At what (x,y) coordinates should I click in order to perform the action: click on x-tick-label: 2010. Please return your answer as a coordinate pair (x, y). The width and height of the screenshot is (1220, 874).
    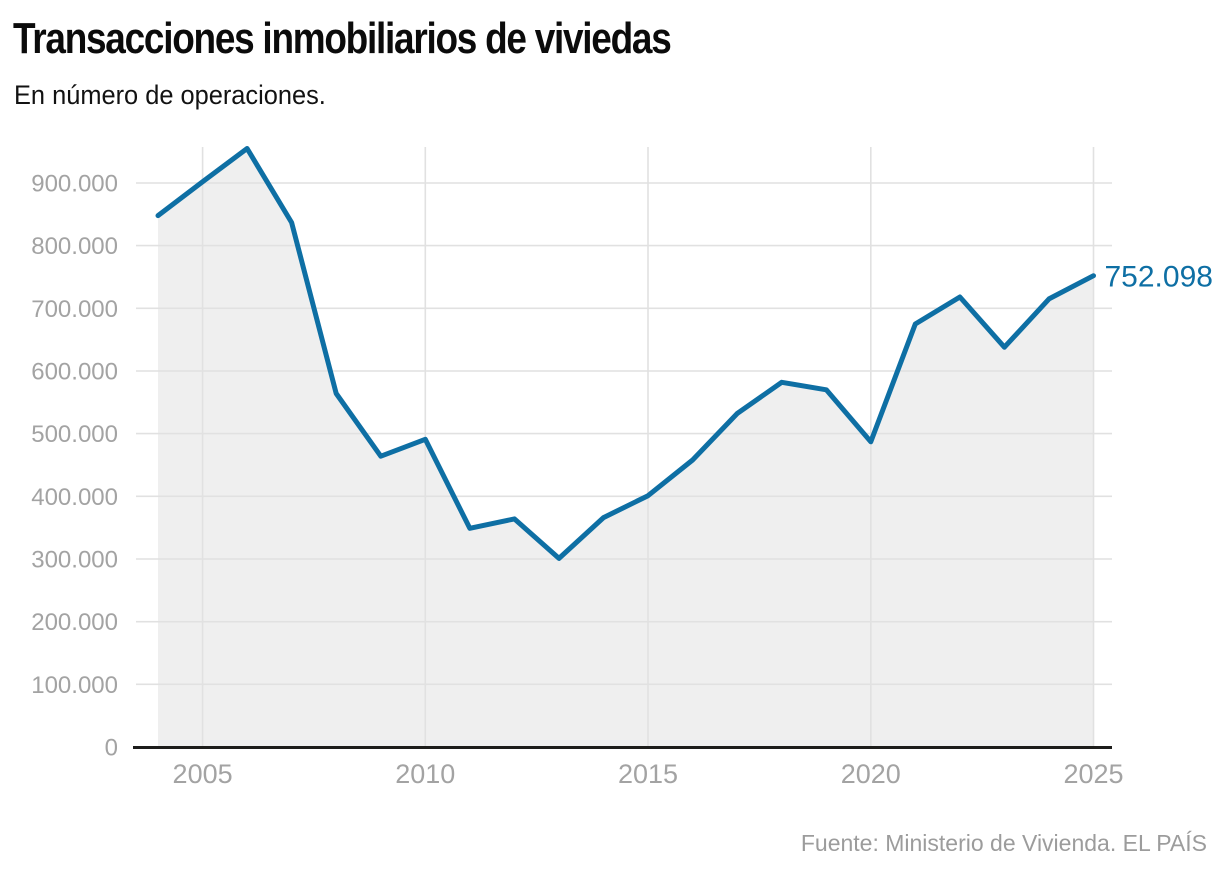
    Looking at the image, I should click on (425, 774).